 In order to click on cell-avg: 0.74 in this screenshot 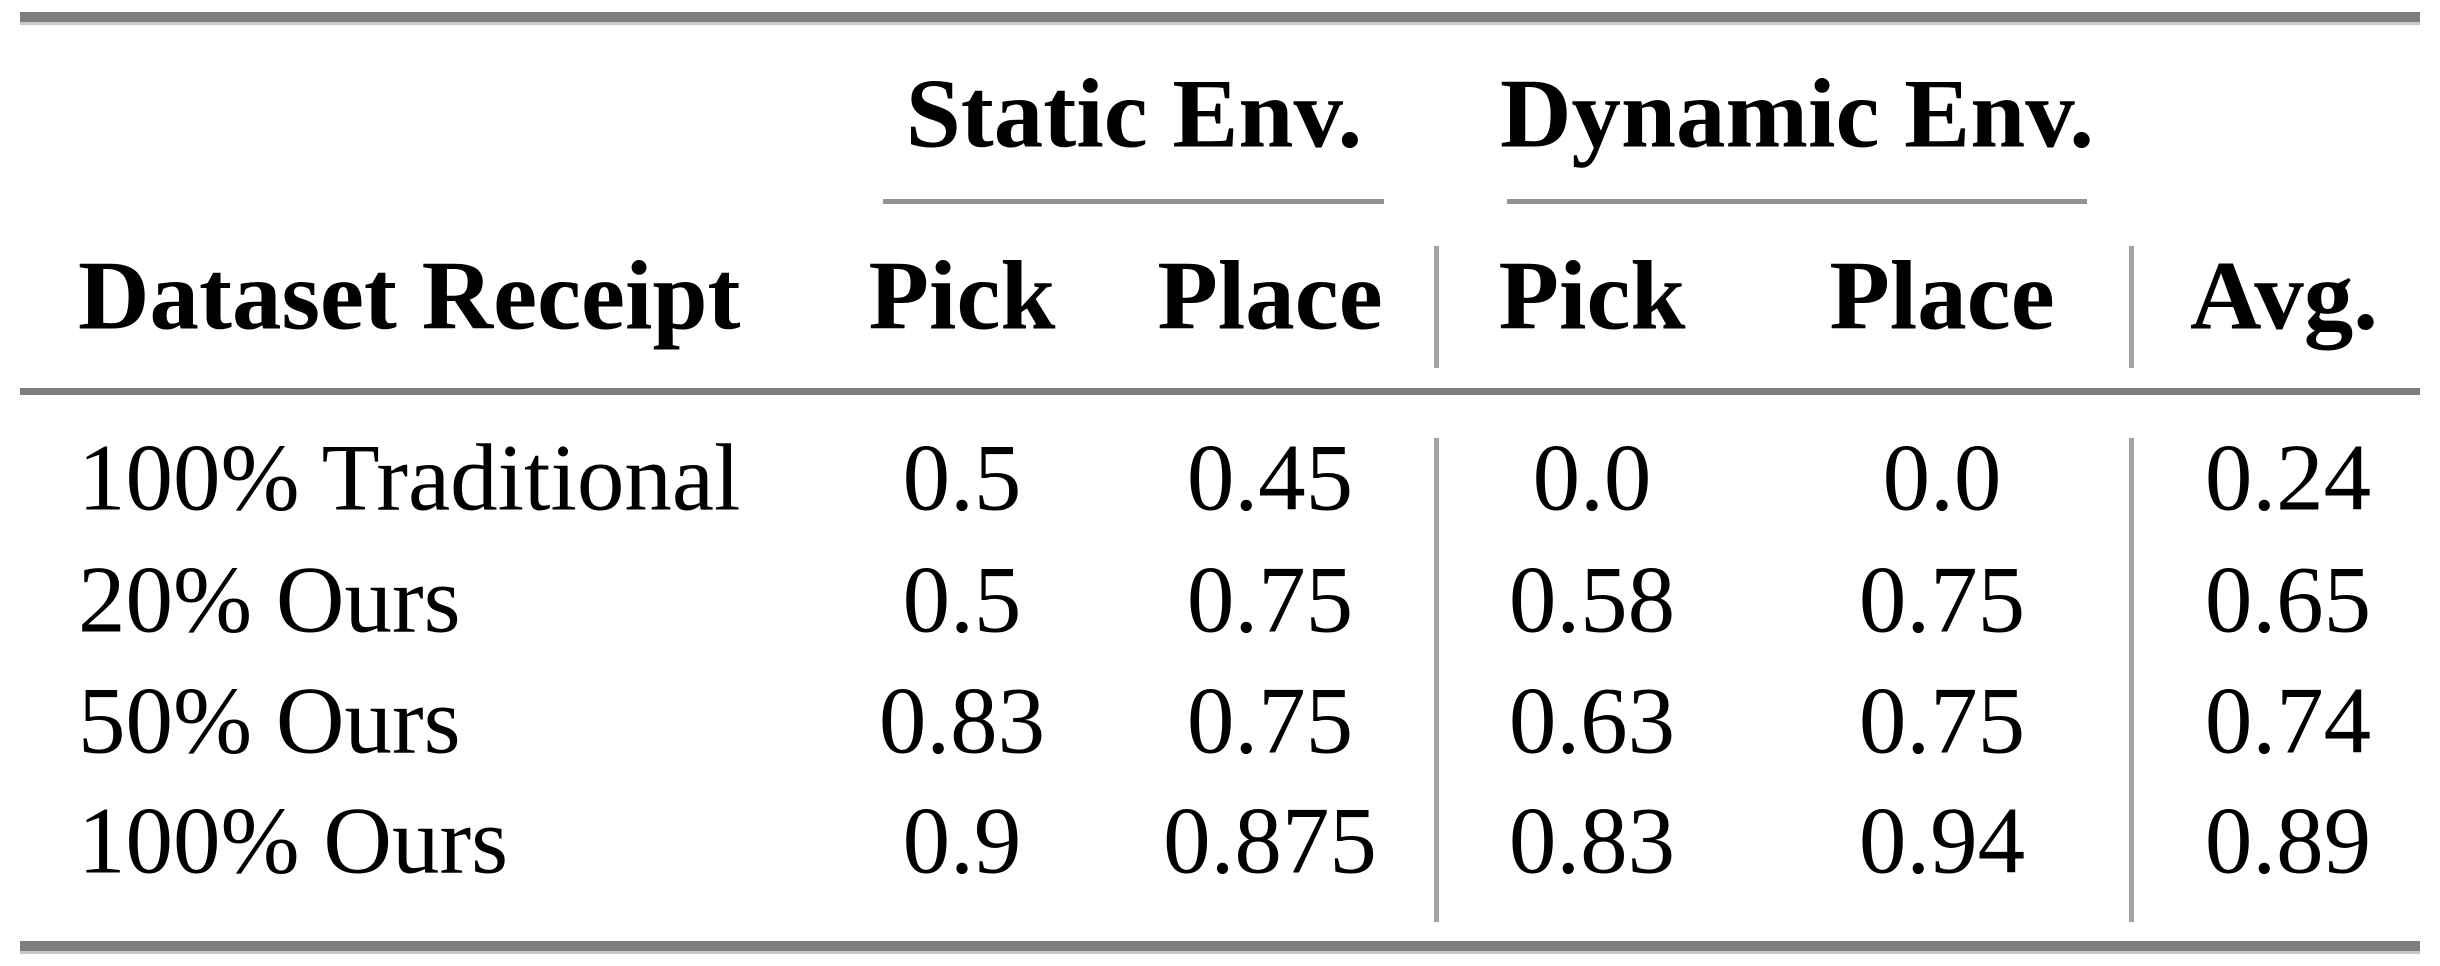, I will do `click(2288, 720)`.